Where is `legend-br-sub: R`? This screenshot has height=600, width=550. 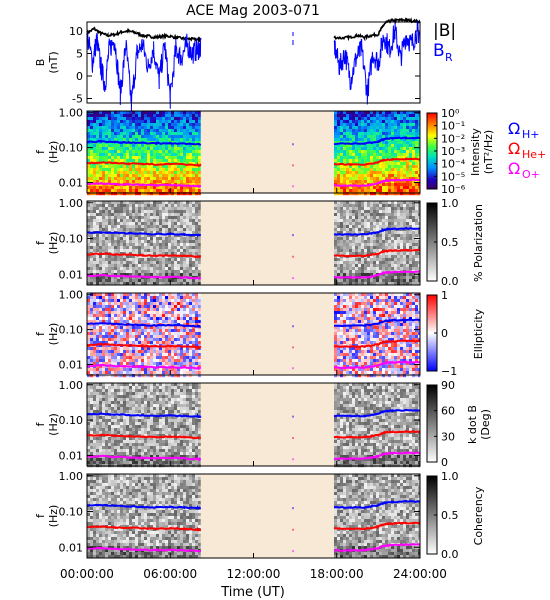
legend-br-sub: R is located at coordinates (449, 57).